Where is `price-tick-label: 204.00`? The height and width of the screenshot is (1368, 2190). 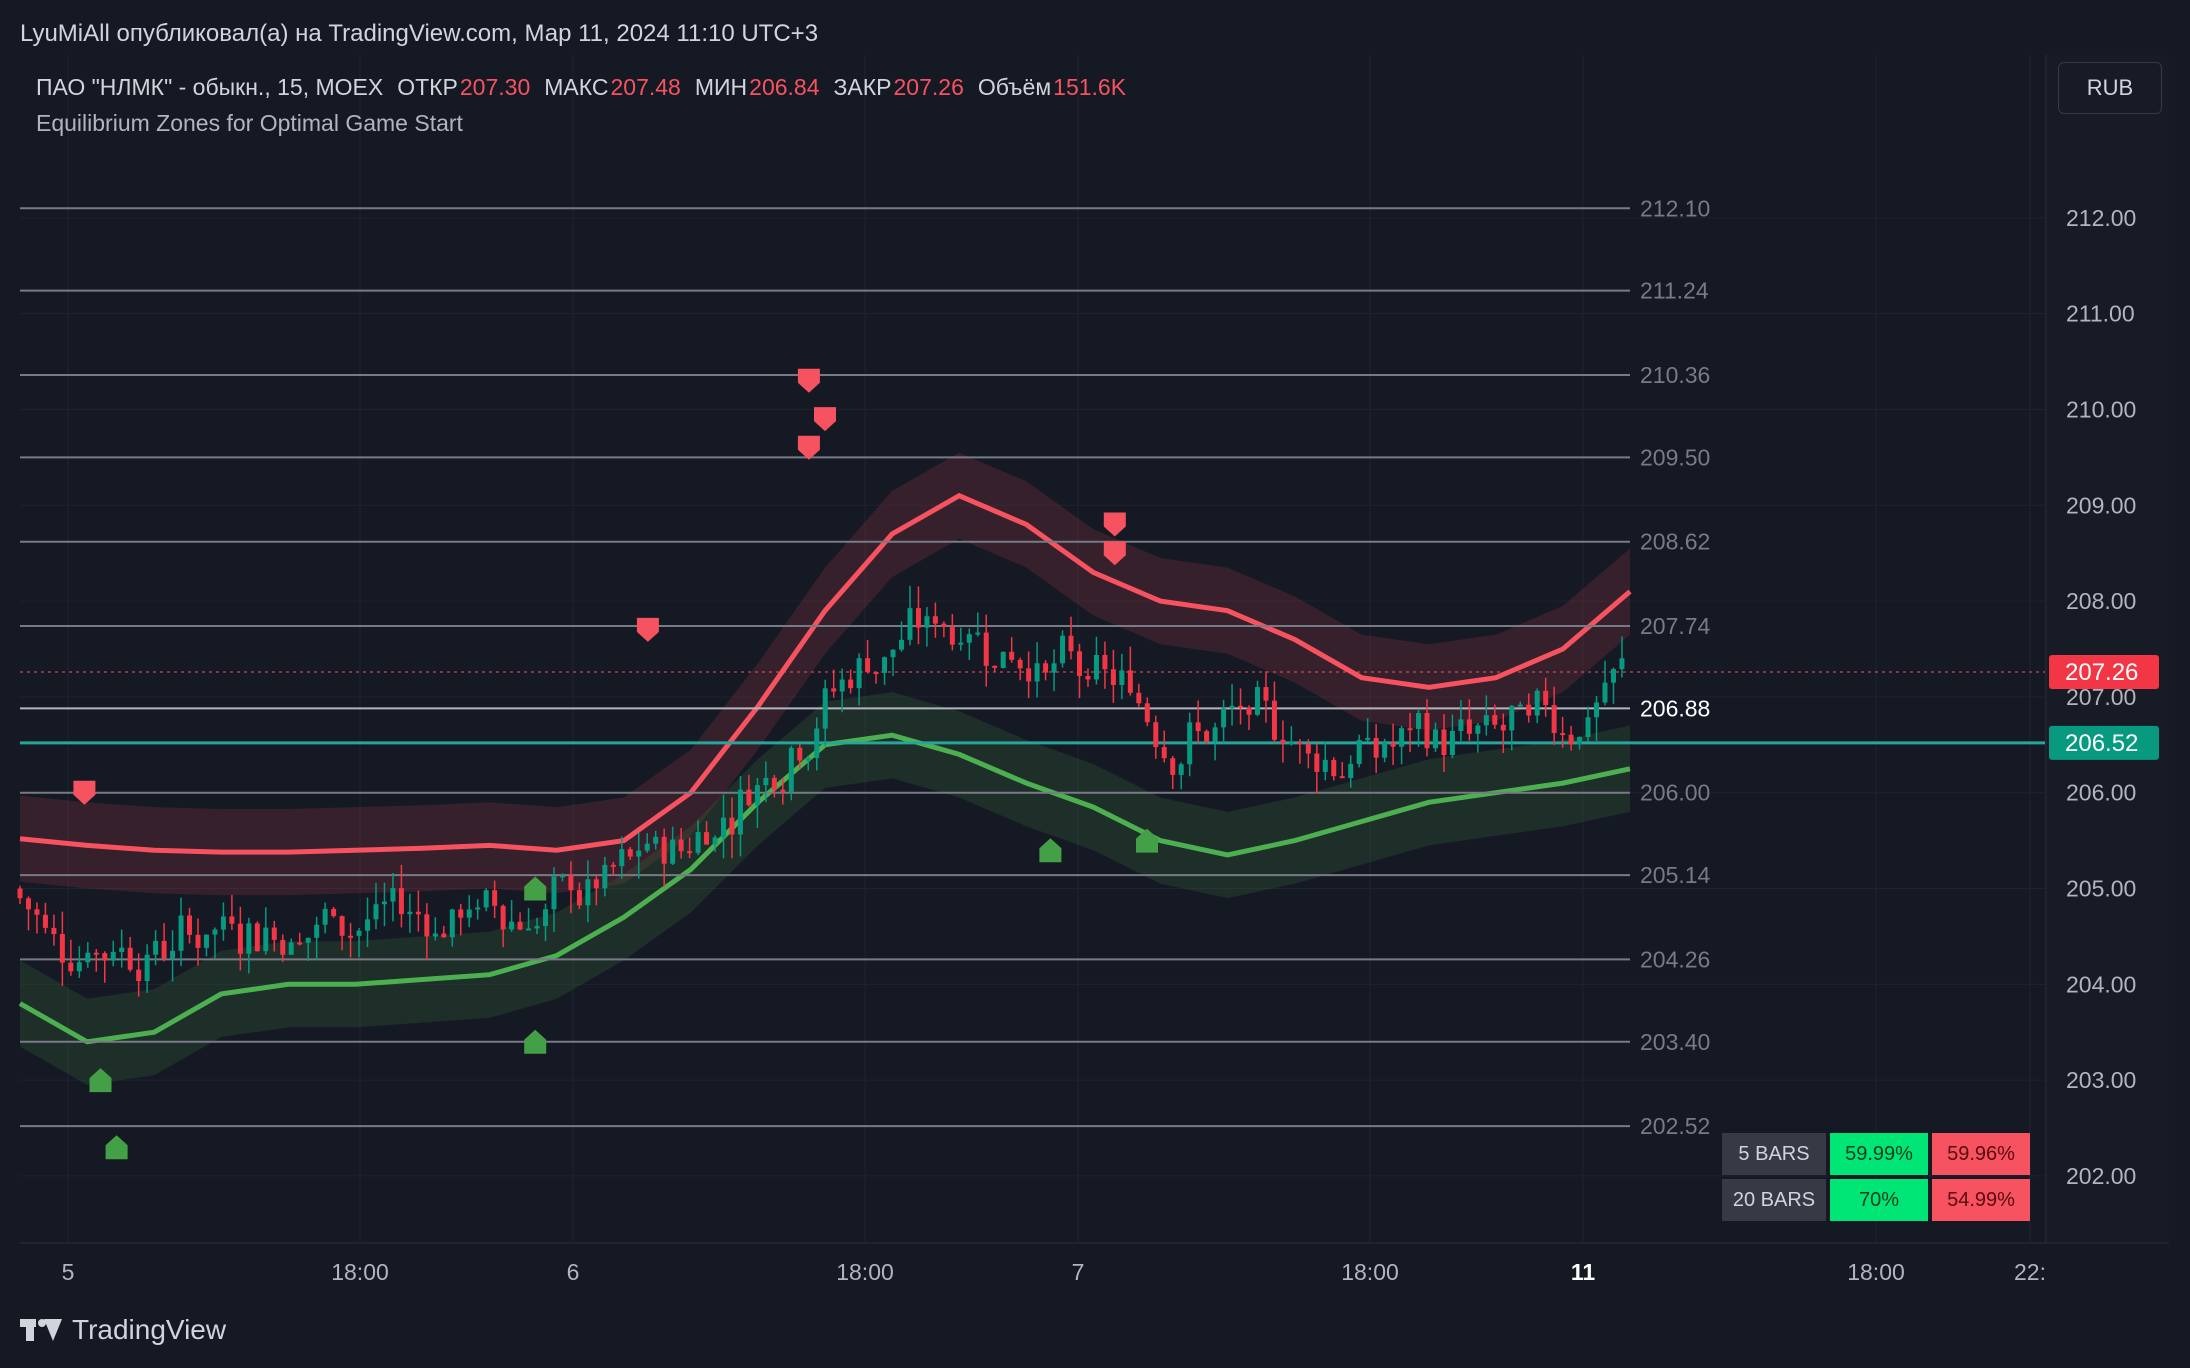
price-tick-label: 204.00 is located at coordinates (2101, 984).